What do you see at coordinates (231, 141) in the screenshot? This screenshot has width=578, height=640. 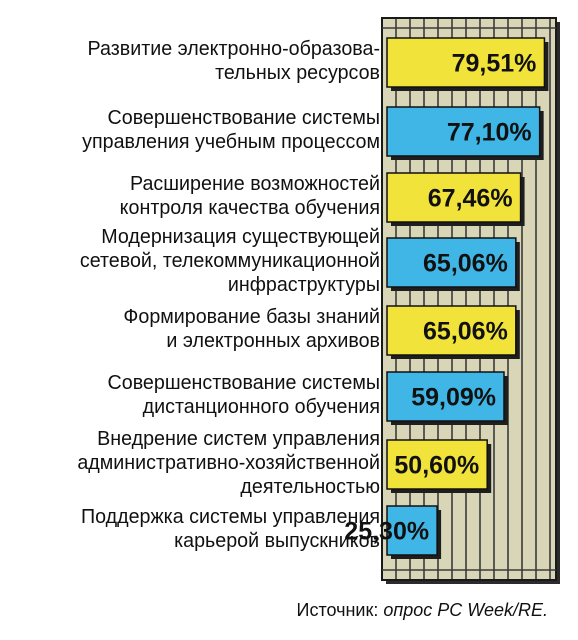 I see `category-label-line: управления учебным процессом` at bounding box center [231, 141].